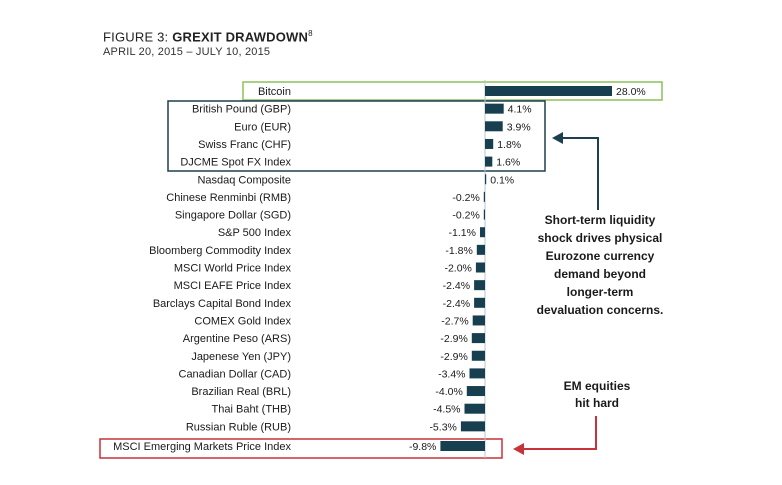 The width and height of the screenshot is (782, 485). I want to click on category-label-msci-emerging-markets-price-index: MSCI Emerging Markets Price Index, so click(202, 447).